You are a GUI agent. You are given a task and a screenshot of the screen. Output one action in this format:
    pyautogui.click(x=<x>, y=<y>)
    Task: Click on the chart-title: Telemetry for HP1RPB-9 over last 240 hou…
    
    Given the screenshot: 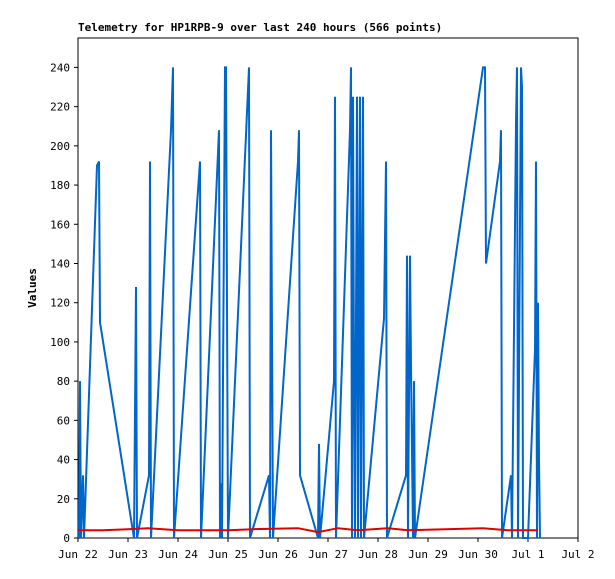 What is the action you would take?
    pyautogui.click(x=260, y=27)
    